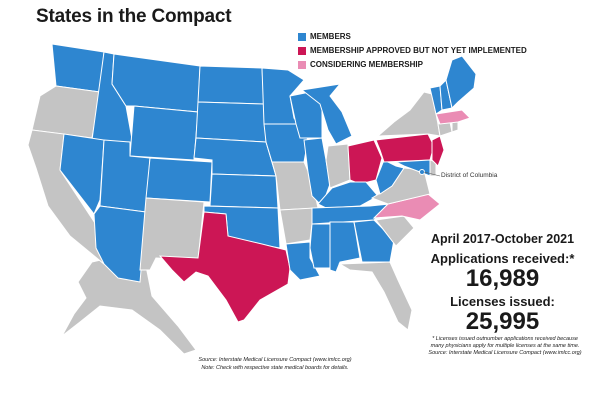  Describe the element at coordinates (338, 166) in the screenshot. I see `state-IN` at that location.